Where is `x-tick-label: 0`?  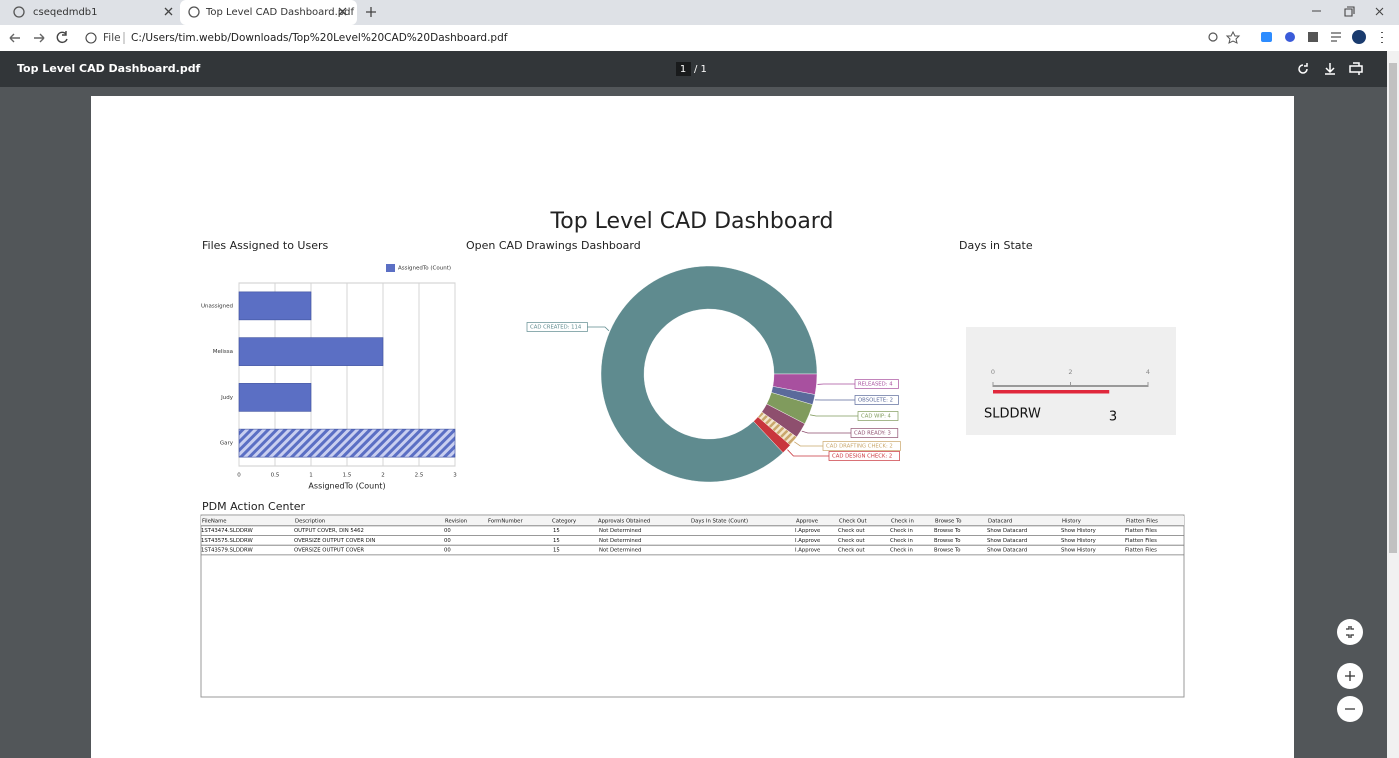
x-tick-label: 0 is located at coordinates (239, 476).